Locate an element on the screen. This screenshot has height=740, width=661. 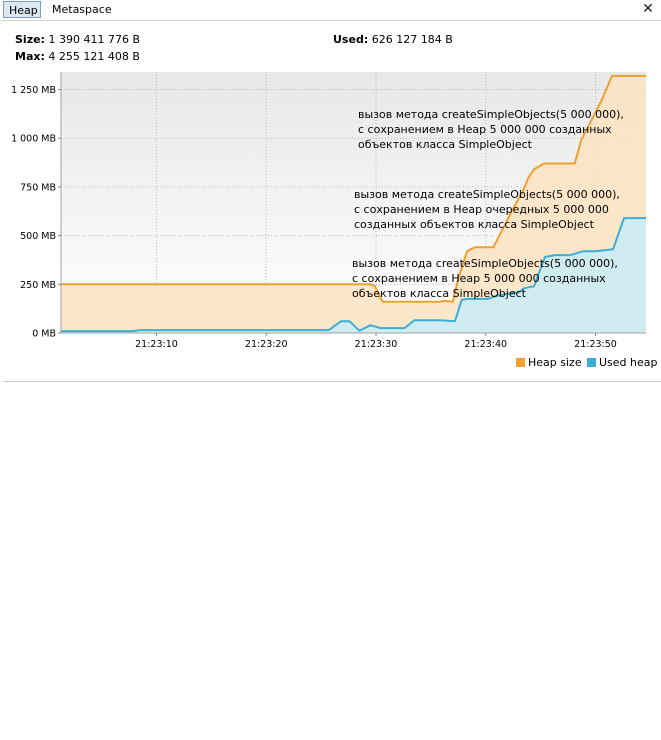
tab-metaspace: Metaspace is located at coordinates (82, 9).